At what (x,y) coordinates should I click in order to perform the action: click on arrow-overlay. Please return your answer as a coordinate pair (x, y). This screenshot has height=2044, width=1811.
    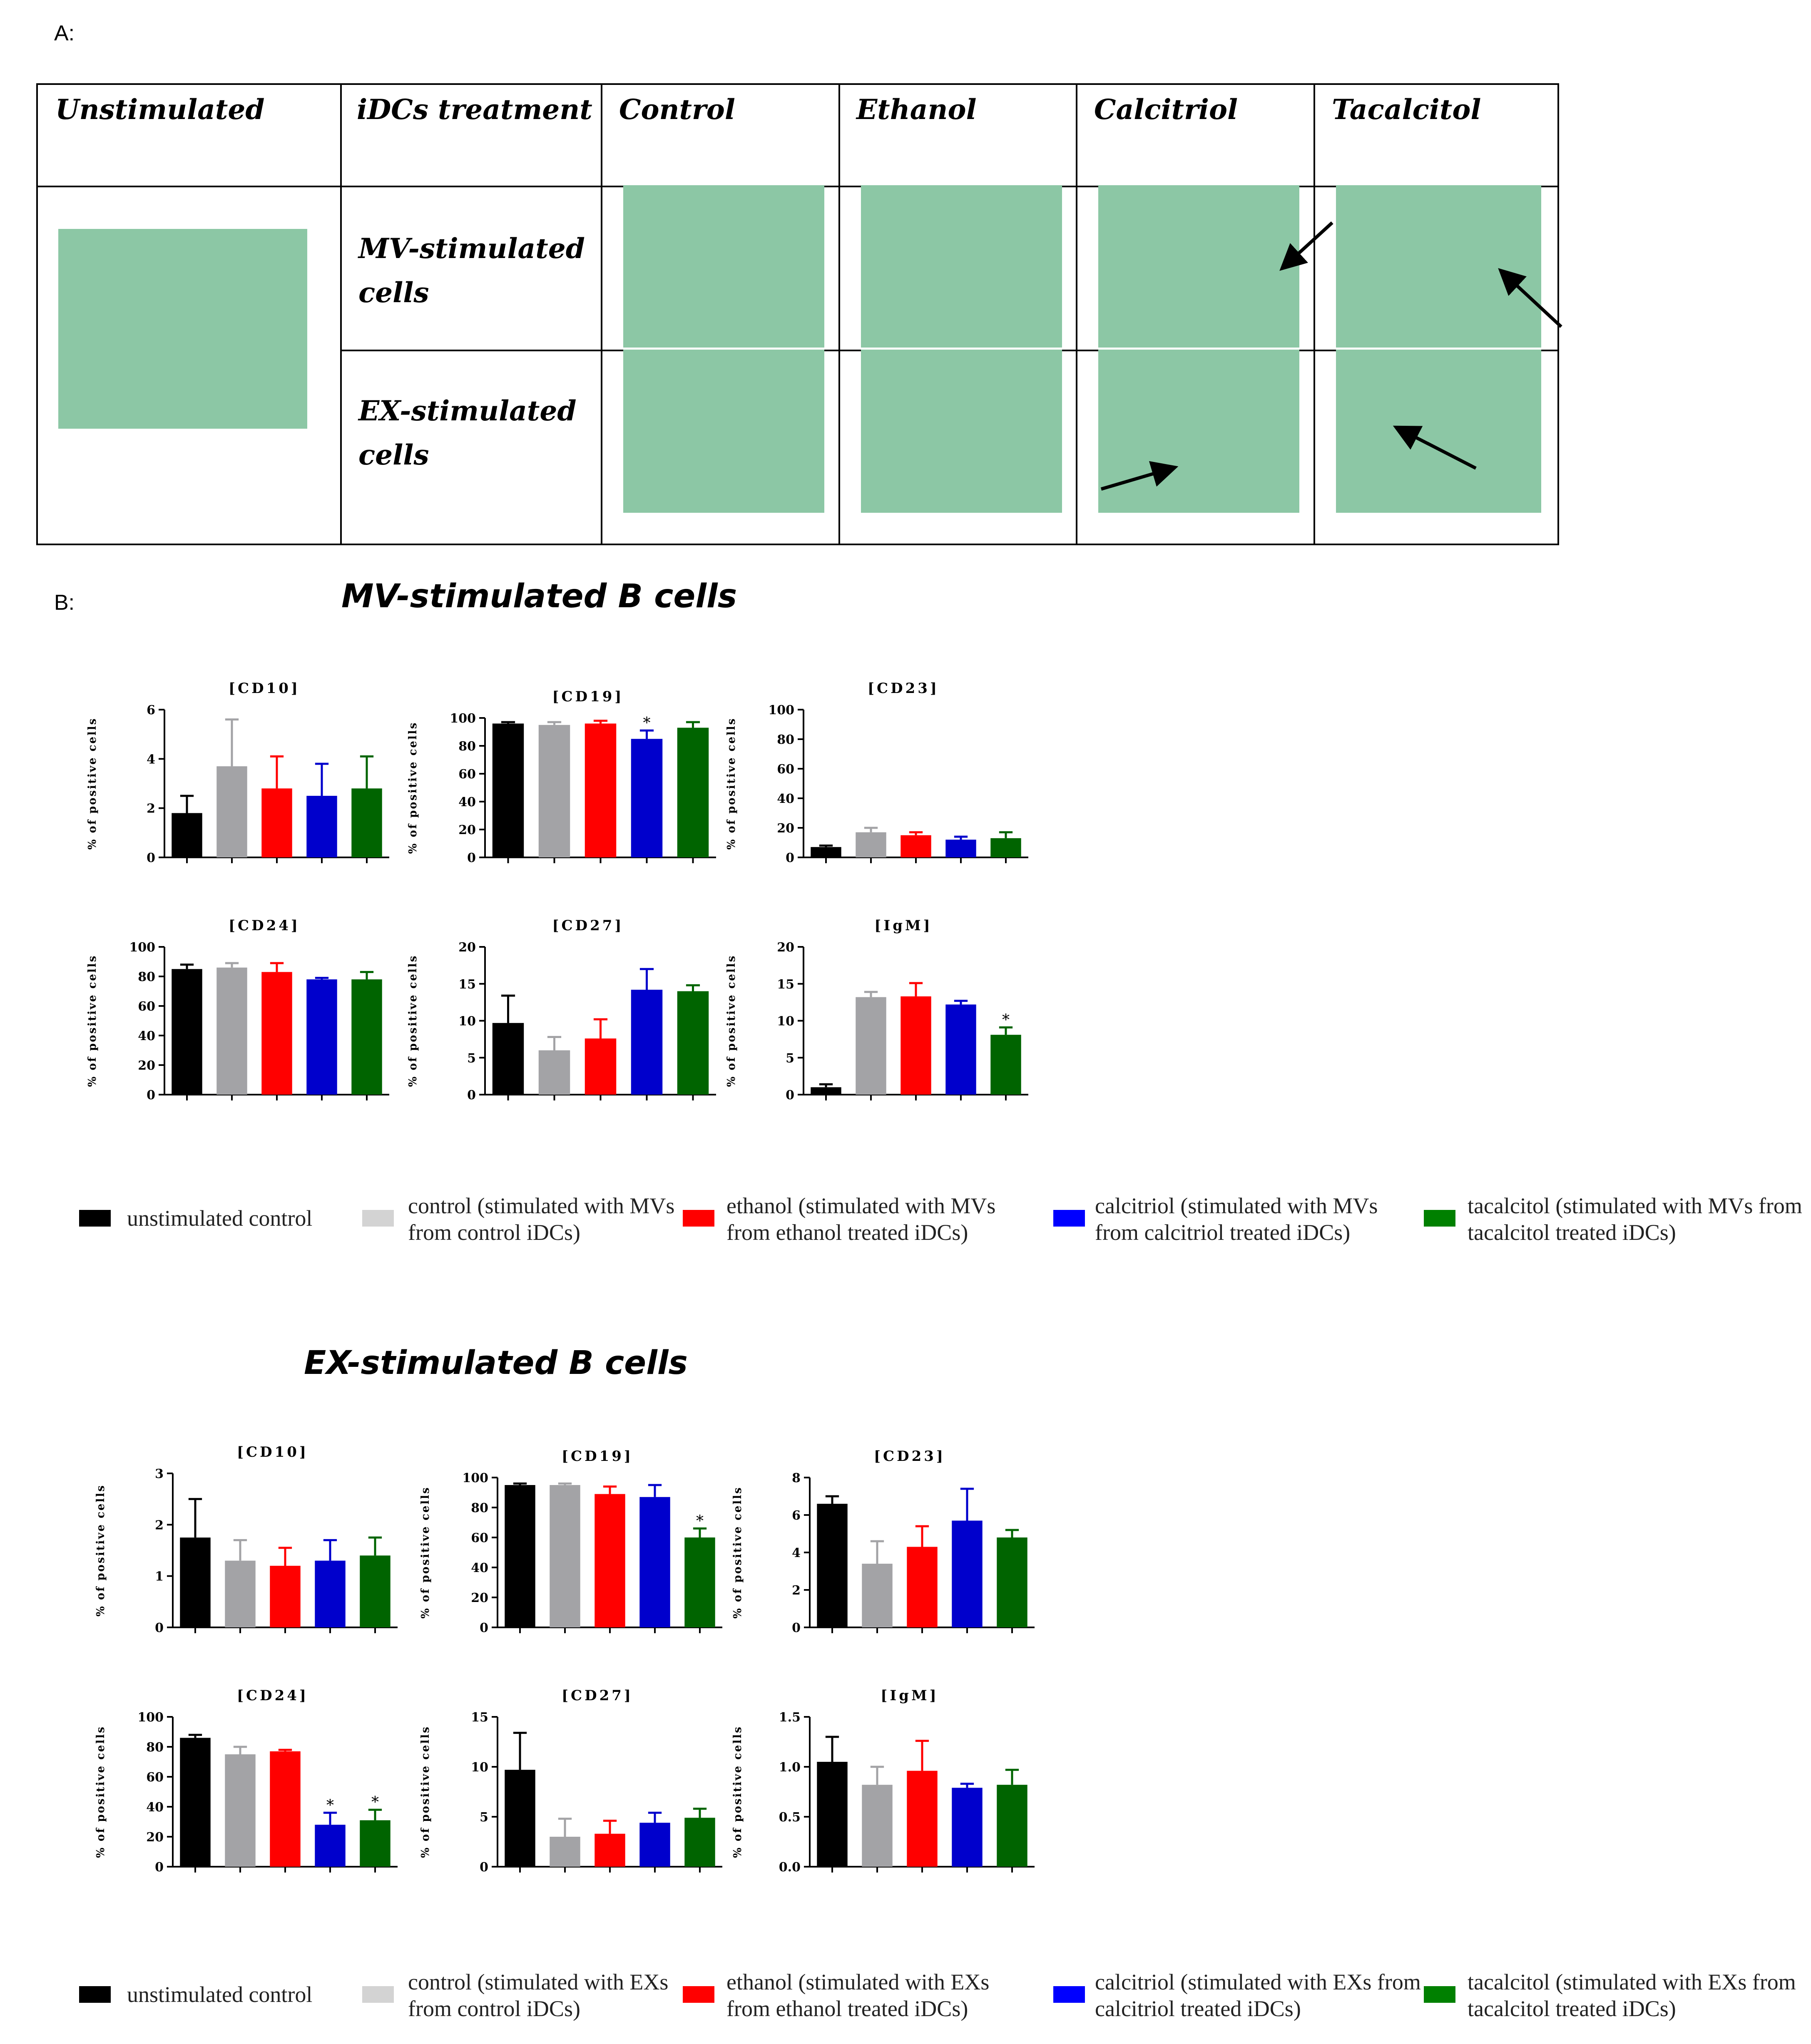
    Looking at the image, I should click on (1331, 356).